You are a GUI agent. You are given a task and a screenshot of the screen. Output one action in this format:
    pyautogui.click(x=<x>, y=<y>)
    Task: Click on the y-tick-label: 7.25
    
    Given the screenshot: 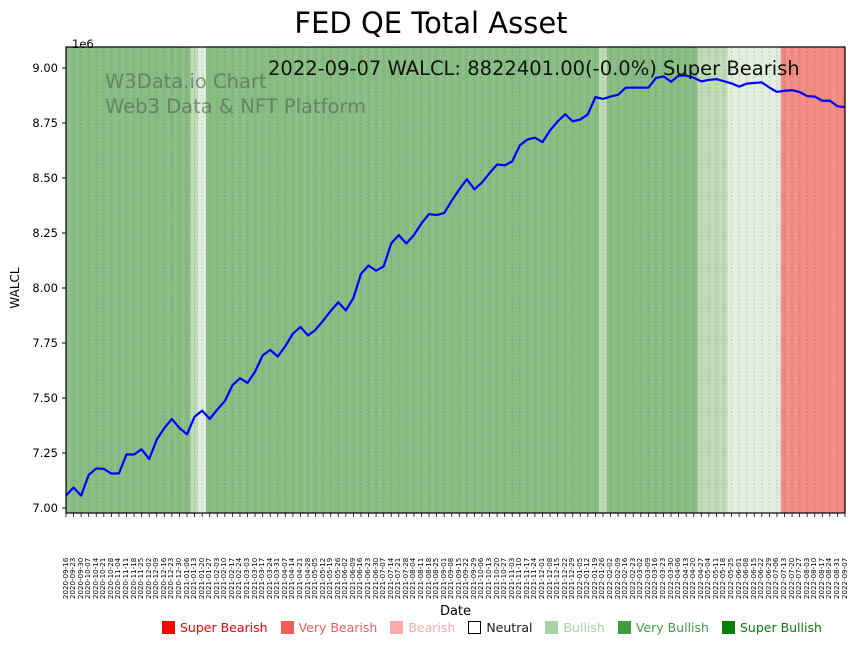 What is the action you would take?
    pyautogui.click(x=45, y=453)
    